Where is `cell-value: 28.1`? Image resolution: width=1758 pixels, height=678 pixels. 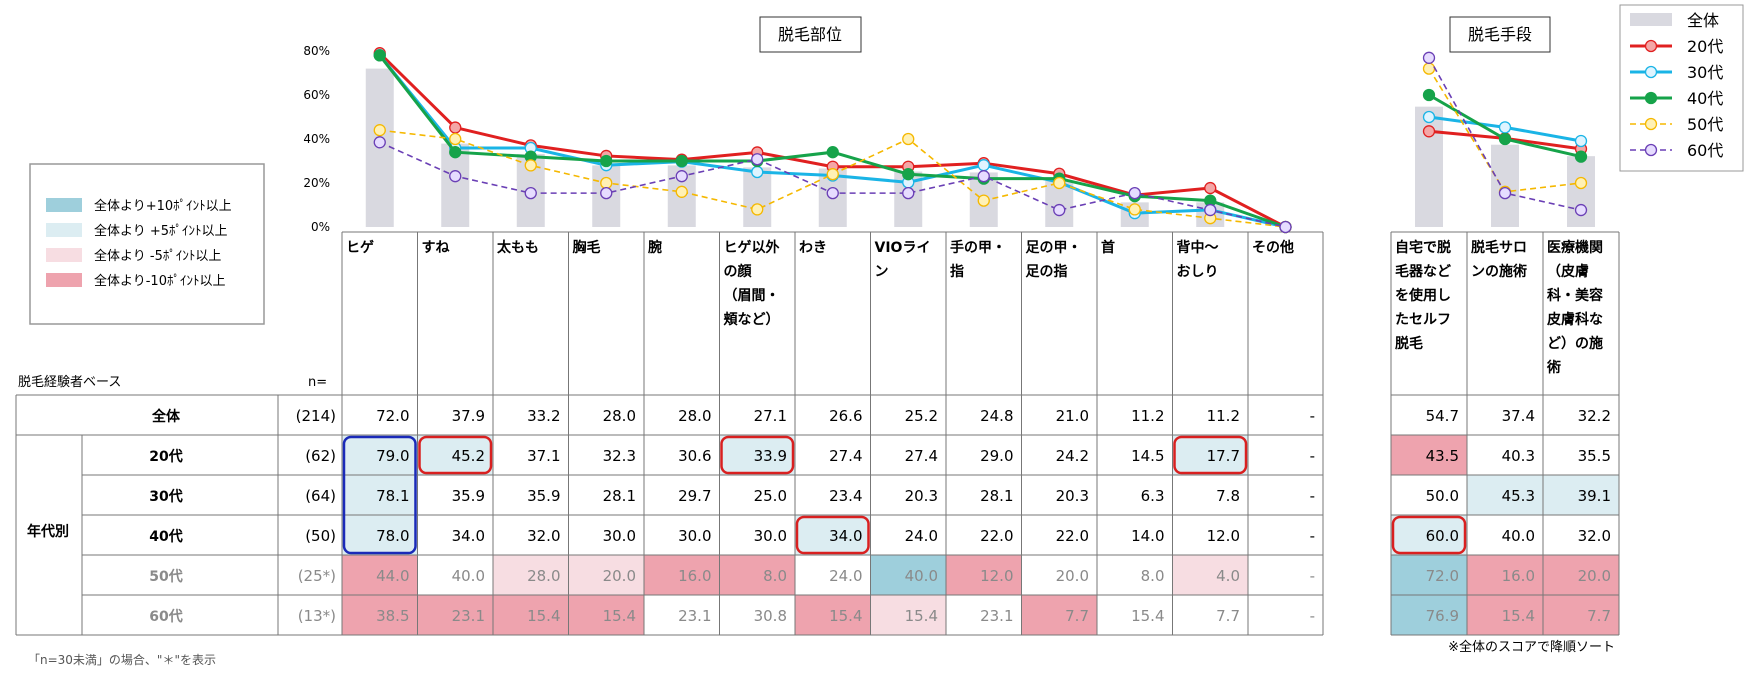
cell-value: 28.1 is located at coordinates (619, 496).